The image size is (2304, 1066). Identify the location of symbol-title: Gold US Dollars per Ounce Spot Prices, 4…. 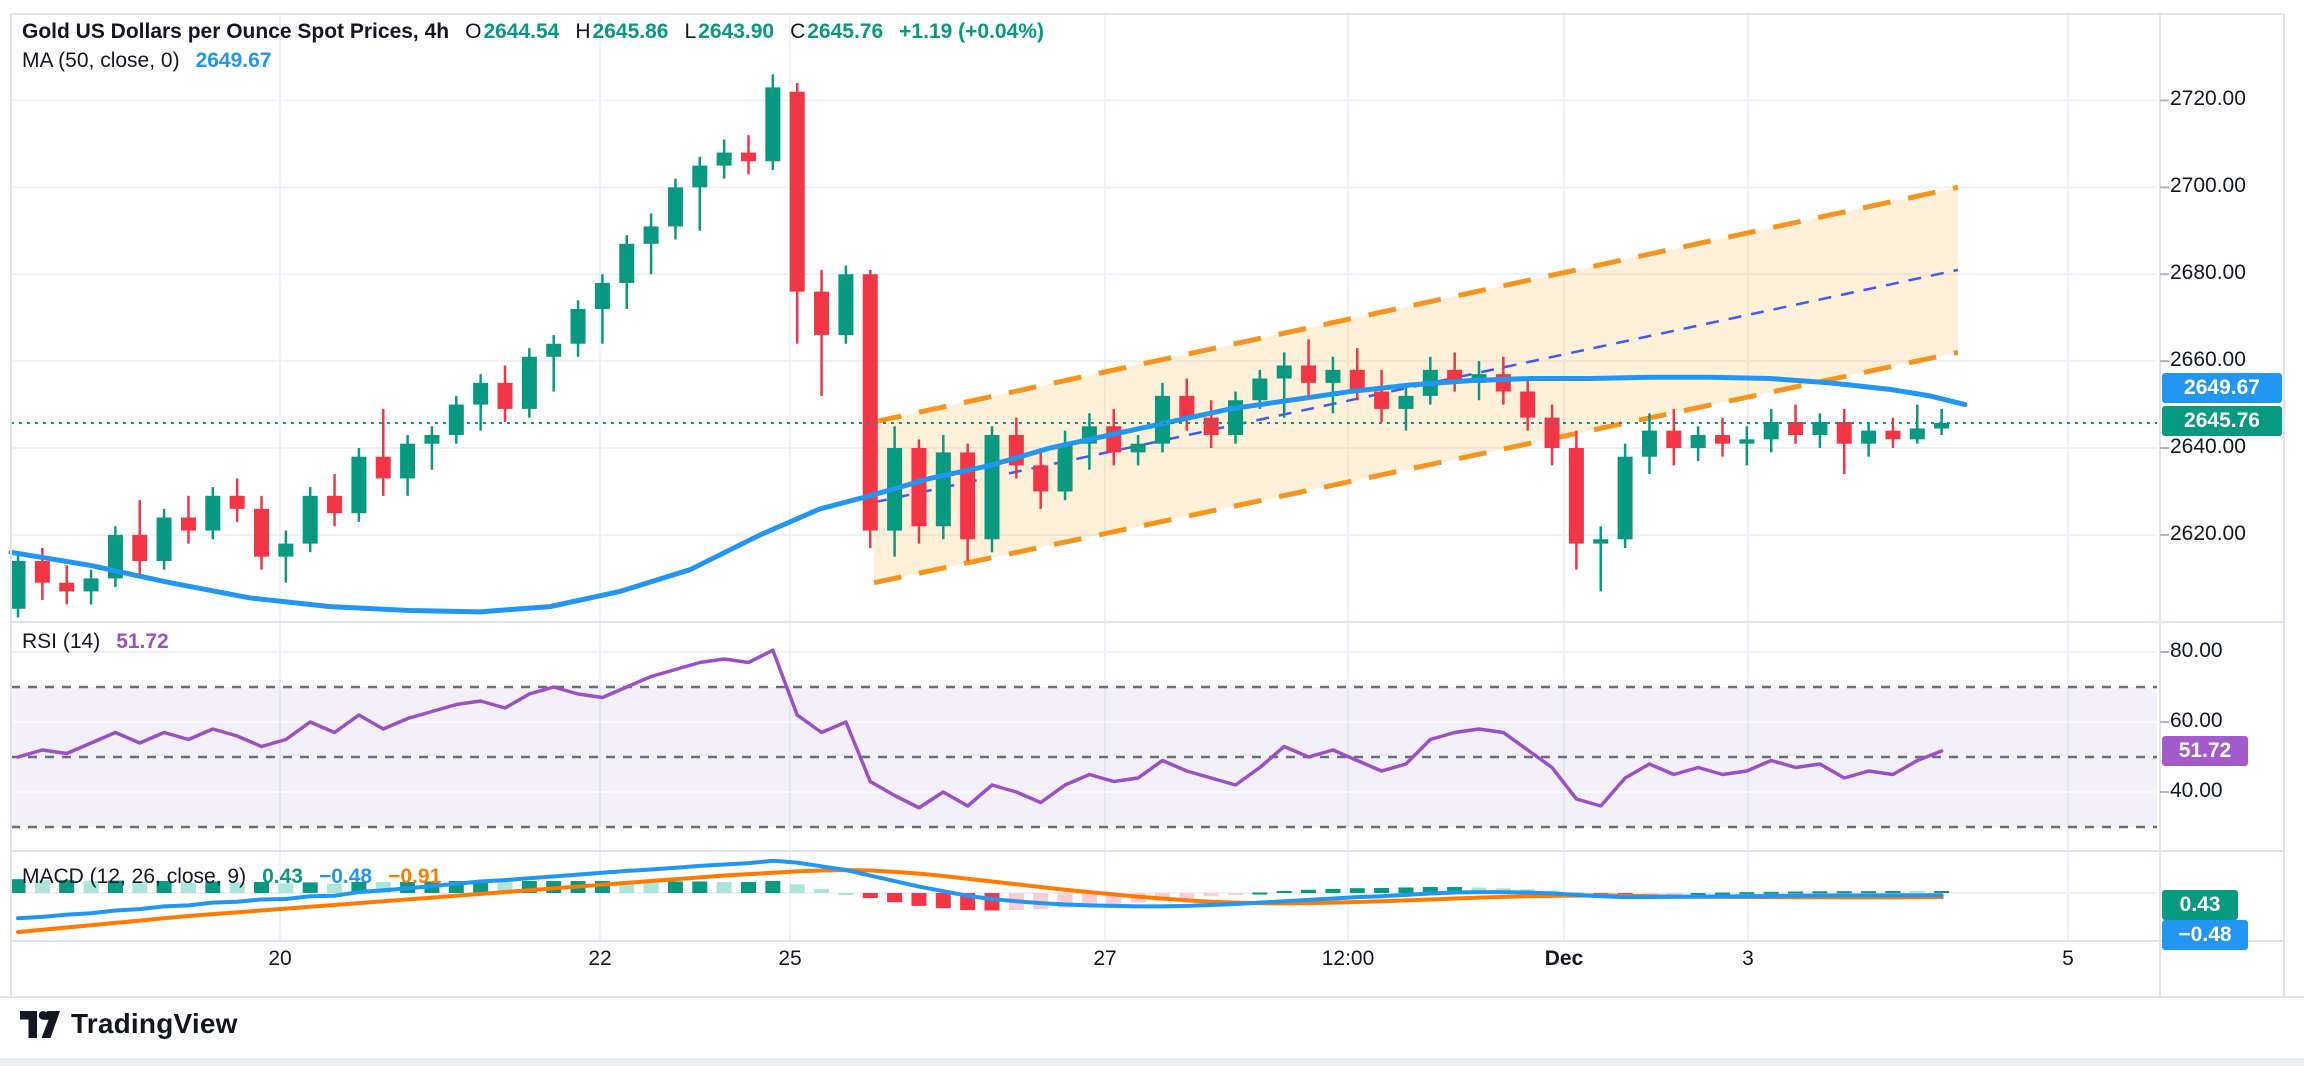
(236, 31).